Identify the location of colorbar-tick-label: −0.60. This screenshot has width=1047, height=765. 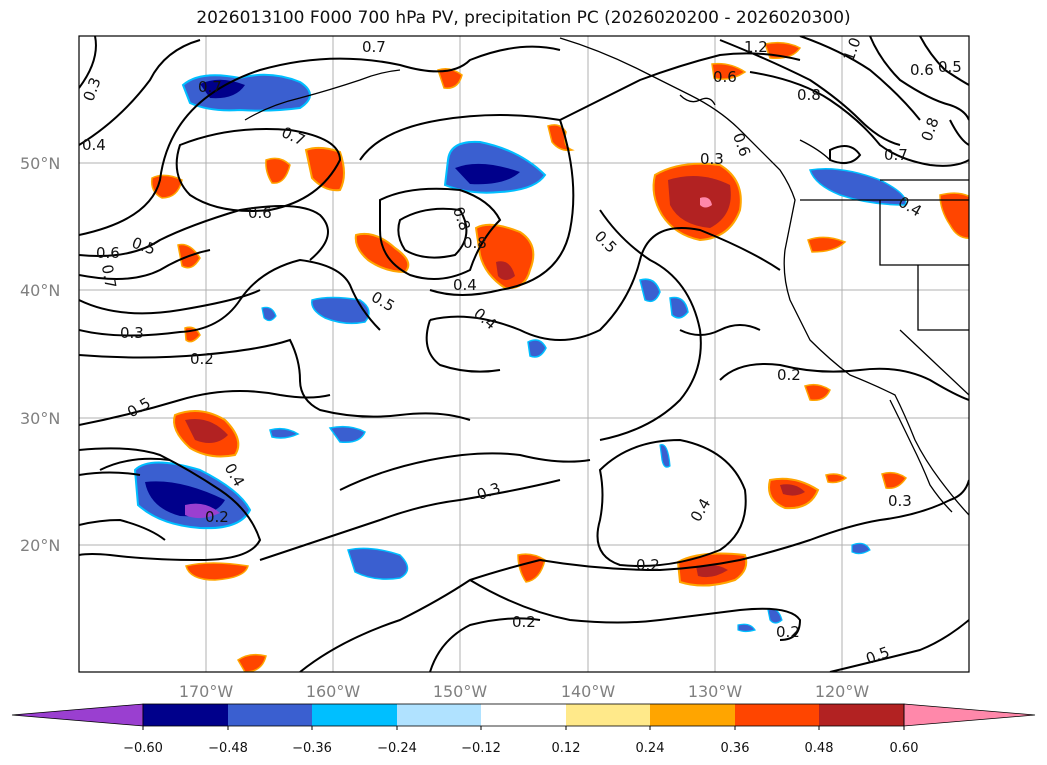
(143, 748).